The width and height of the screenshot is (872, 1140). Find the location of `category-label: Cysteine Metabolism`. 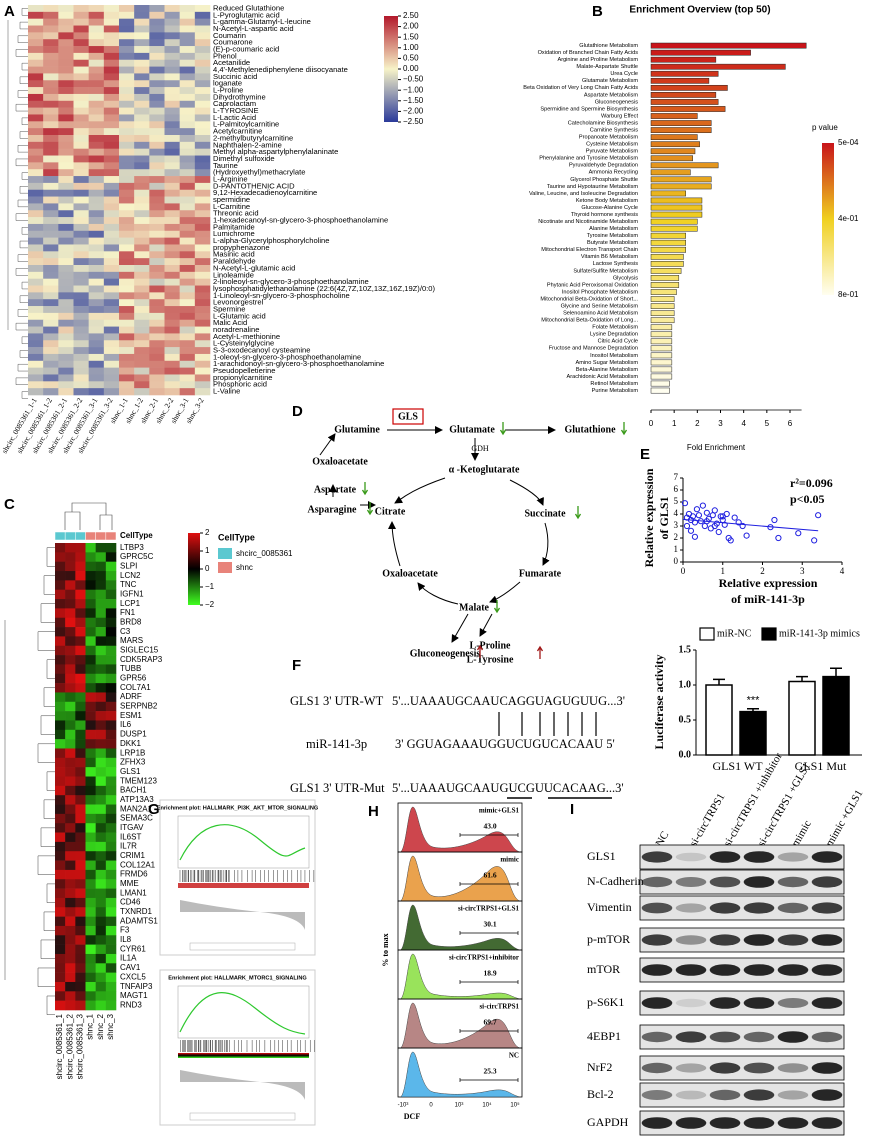

category-label: Cysteine Metabolism is located at coordinates (612, 145).